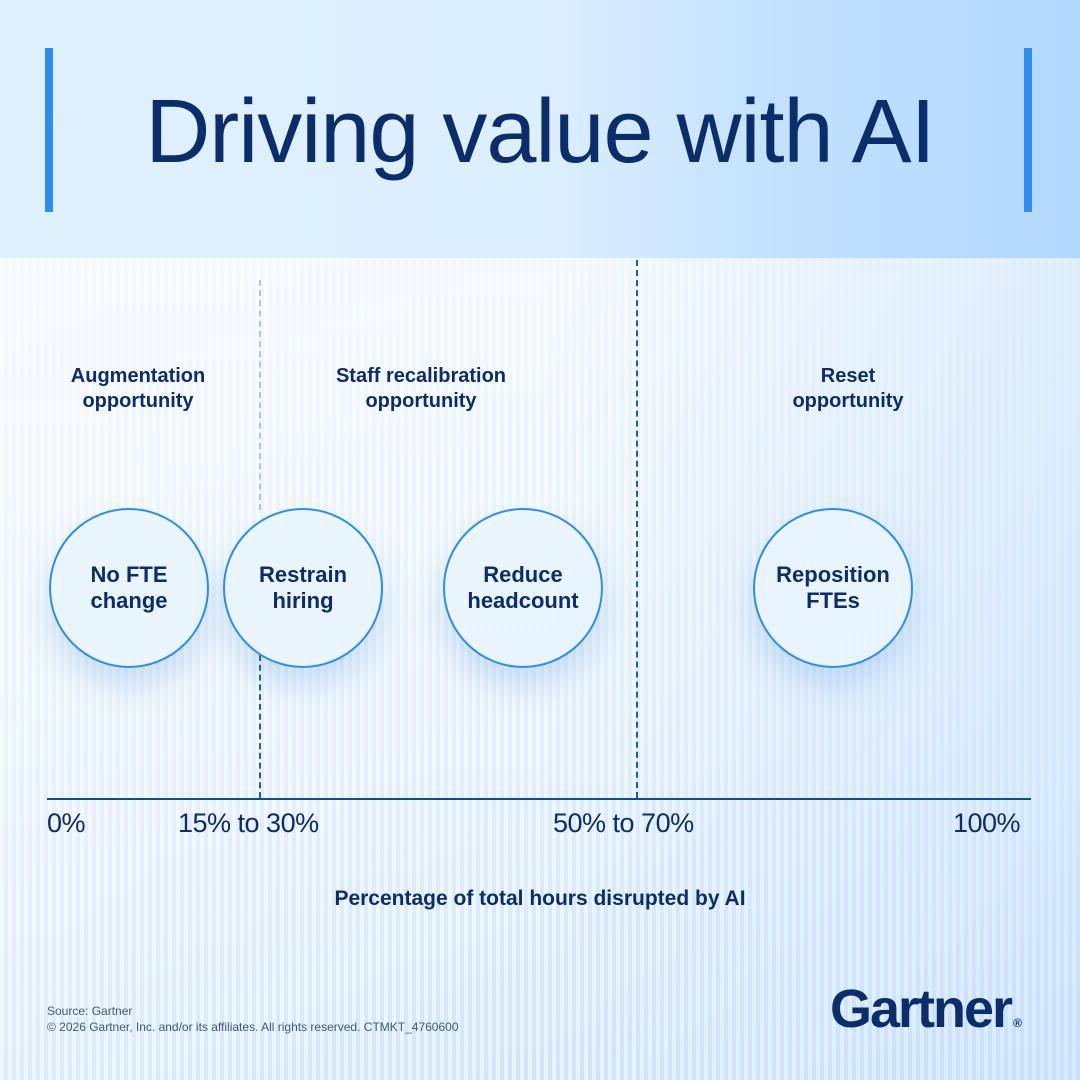  I want to click on axis-tick-0: 0%, so click(66, 823).